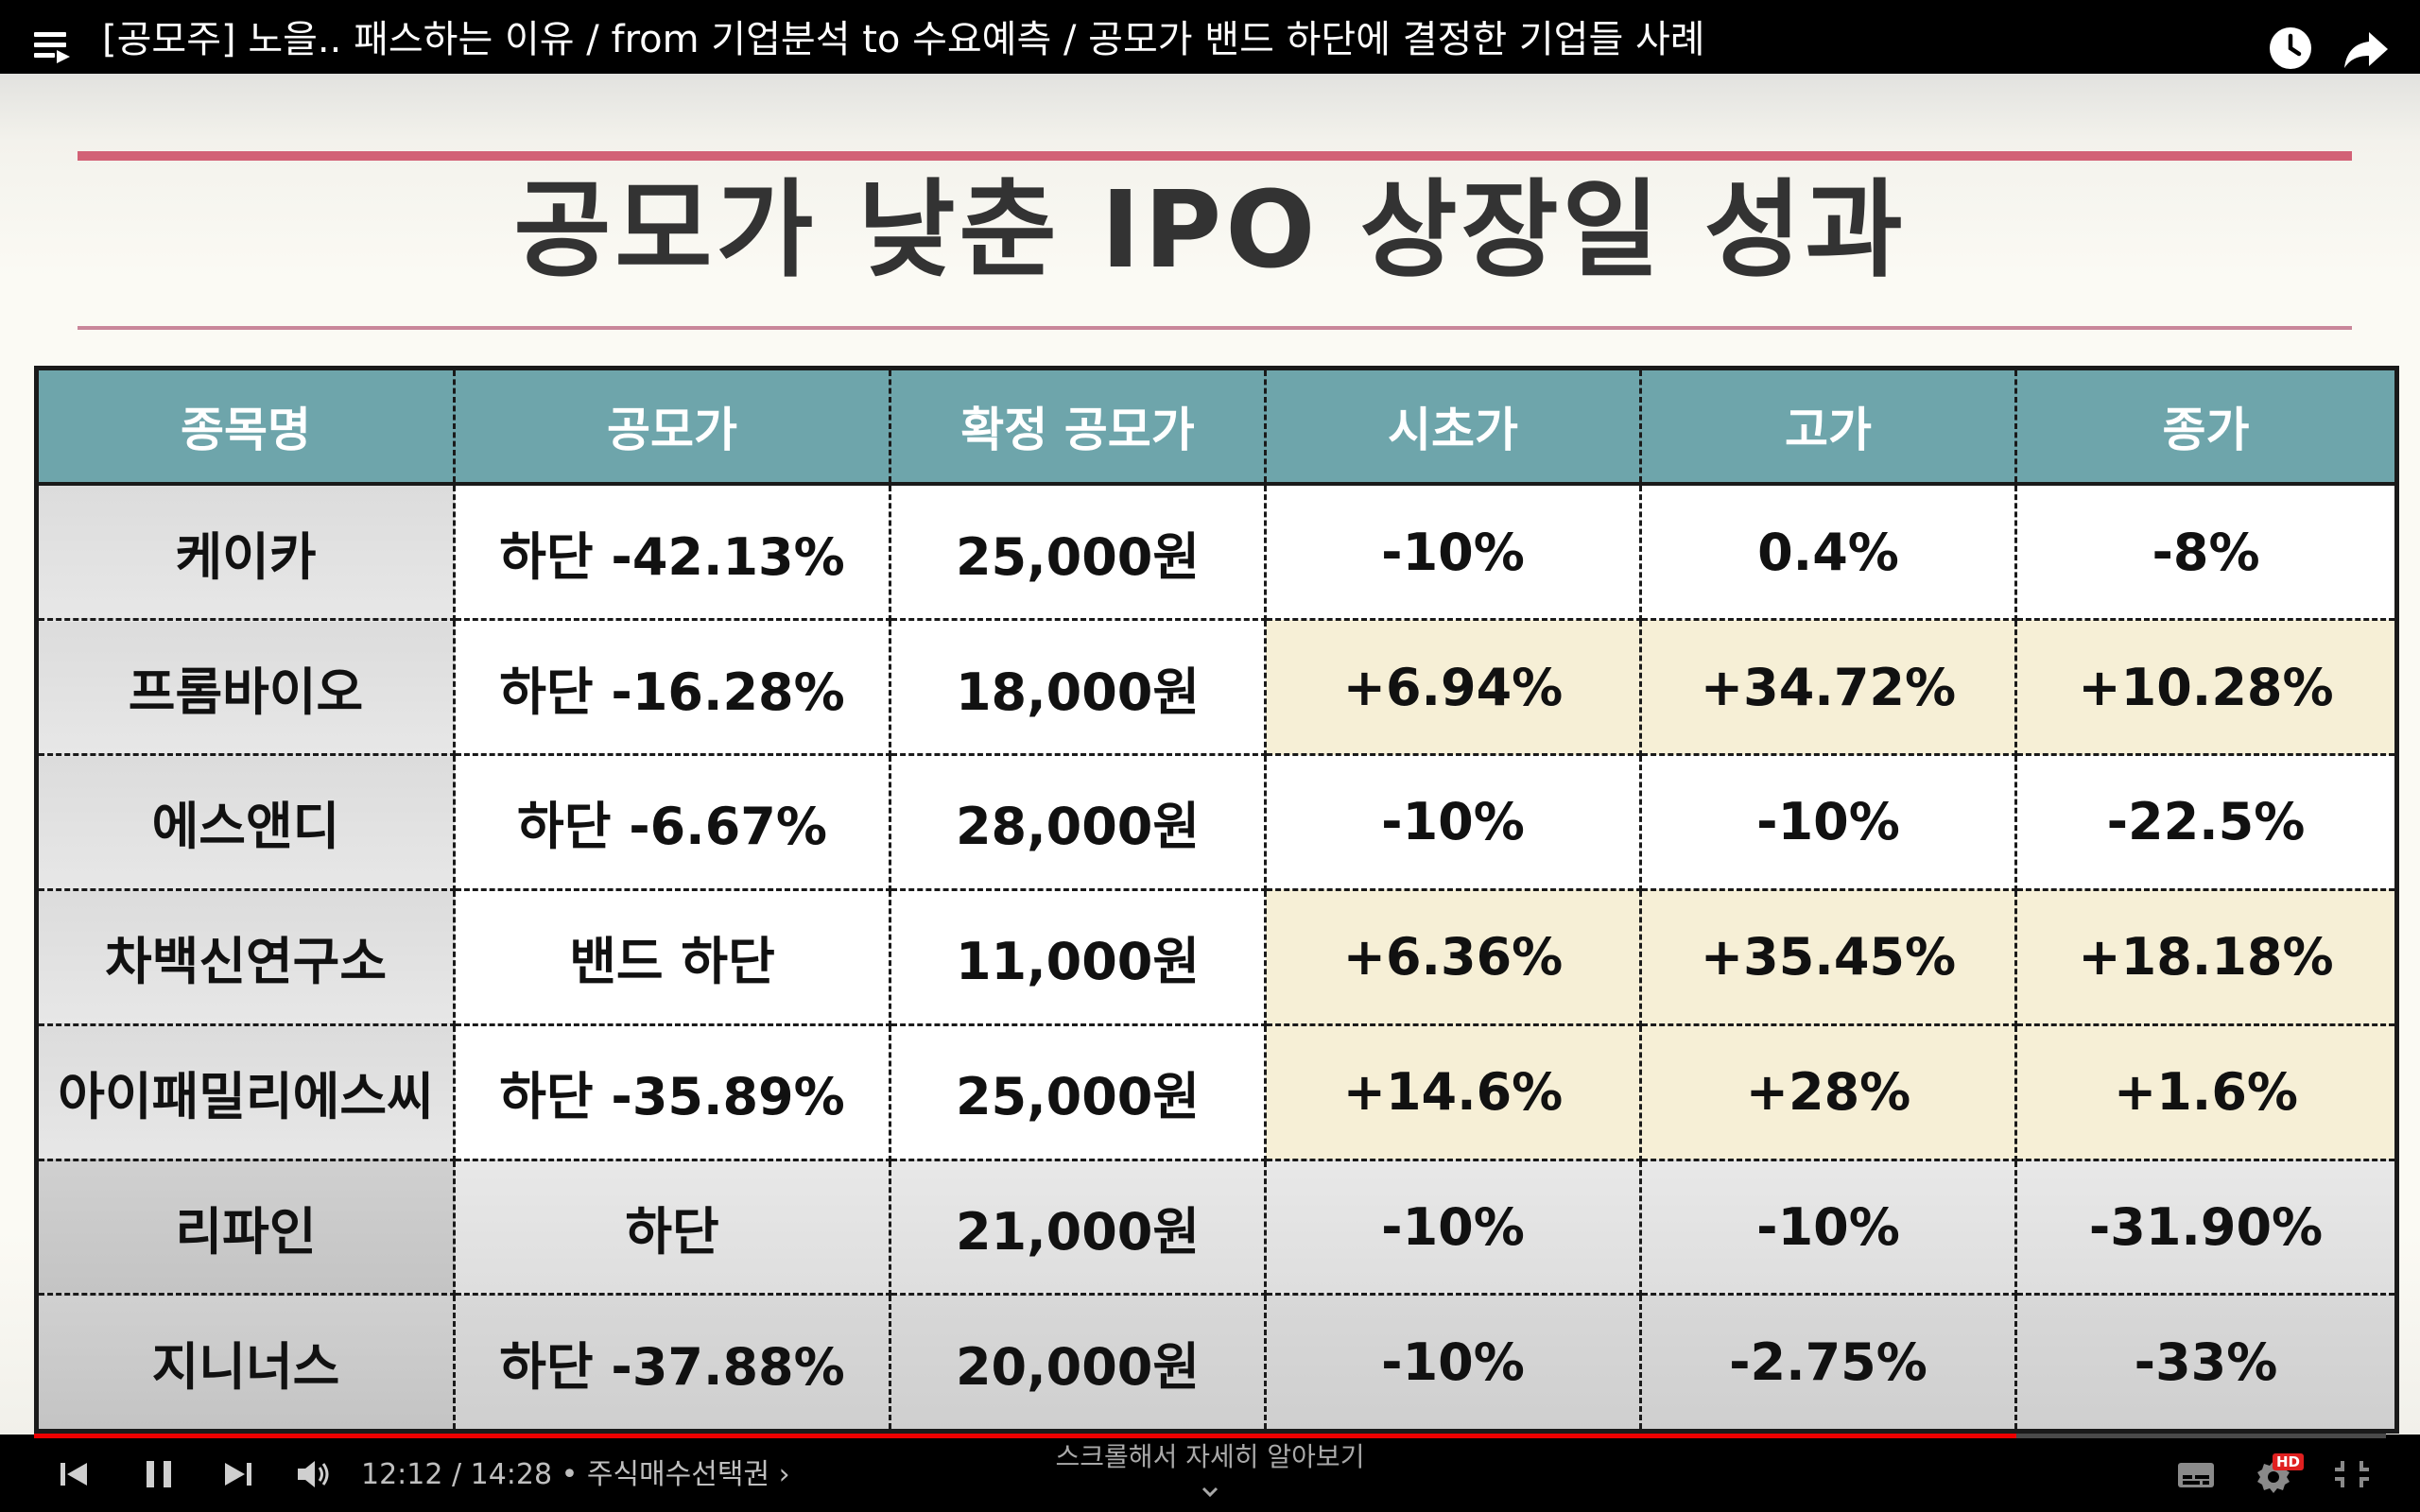 The height and width of the screenshot is (1512, 2420). I want to click on close-price-cell: -33%, so click(2206, 1363).